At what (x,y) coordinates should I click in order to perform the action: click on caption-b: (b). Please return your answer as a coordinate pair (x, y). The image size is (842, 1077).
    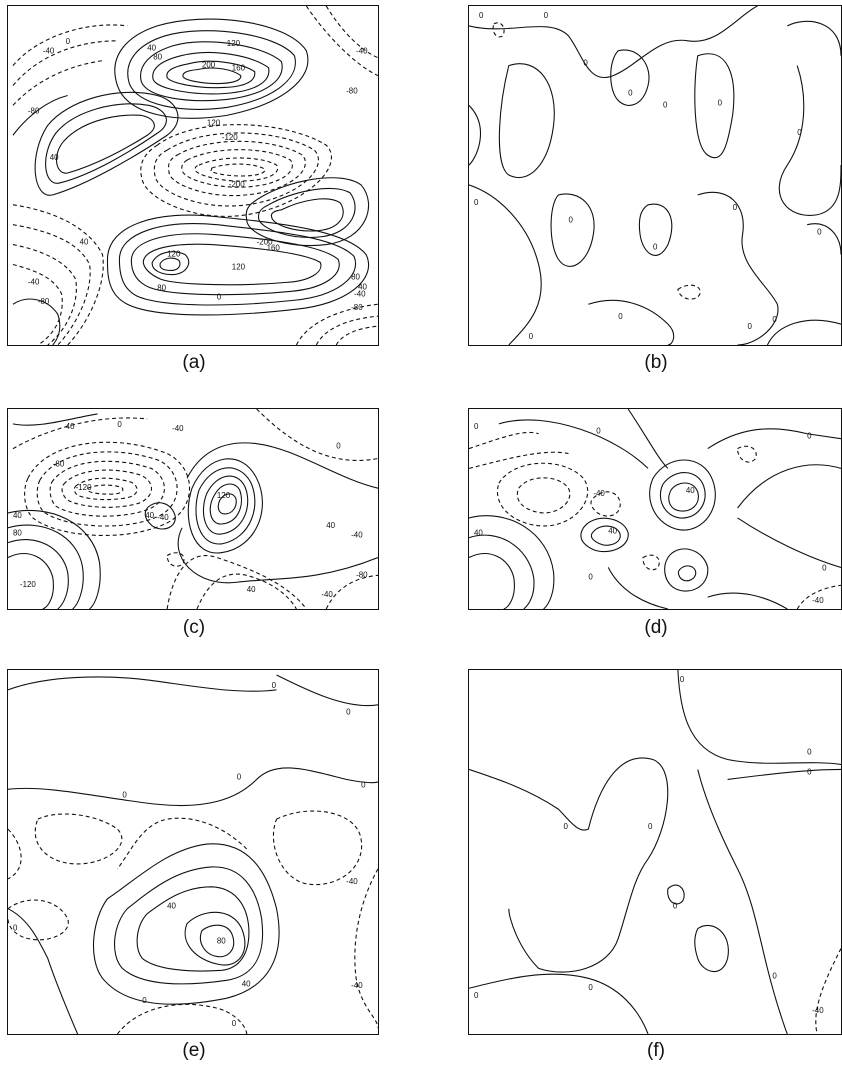
    Looking at the image, I should click on (656, 362).